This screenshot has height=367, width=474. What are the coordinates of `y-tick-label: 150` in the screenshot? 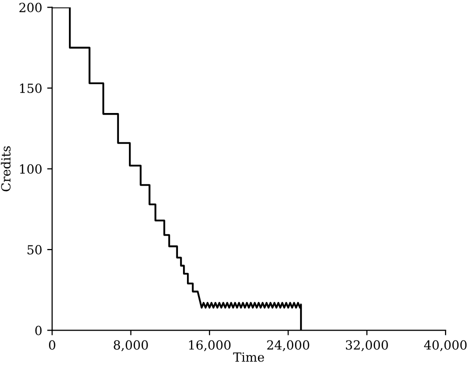 It's located at (31, 89).